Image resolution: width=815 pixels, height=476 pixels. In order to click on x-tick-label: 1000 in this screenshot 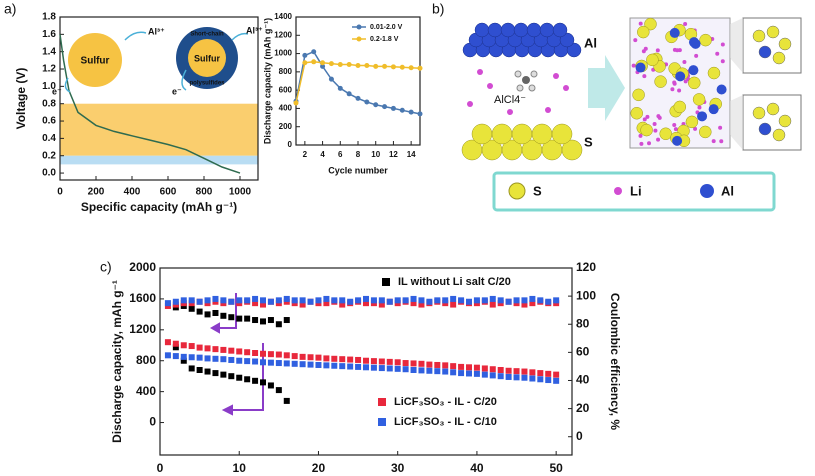, I will do `click(240, 192)`.